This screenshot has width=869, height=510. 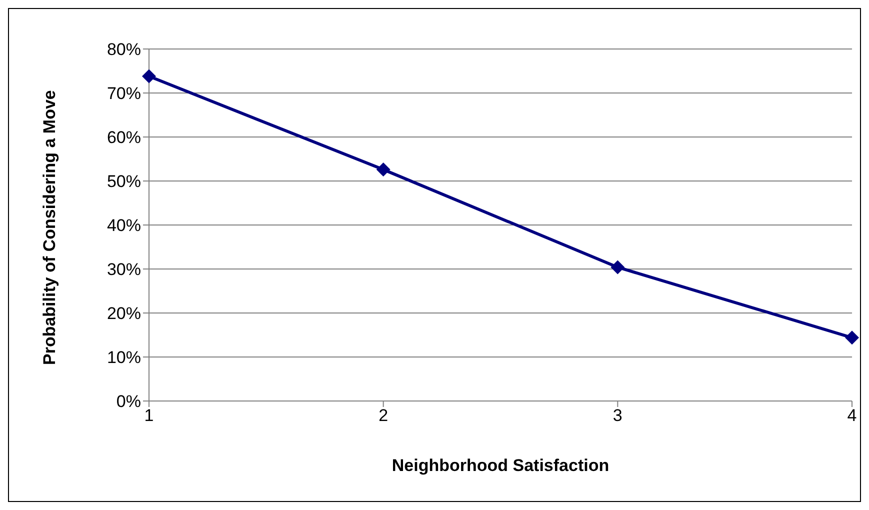 I want to click on x-tick-label: 1, so click(x=149, y=416).